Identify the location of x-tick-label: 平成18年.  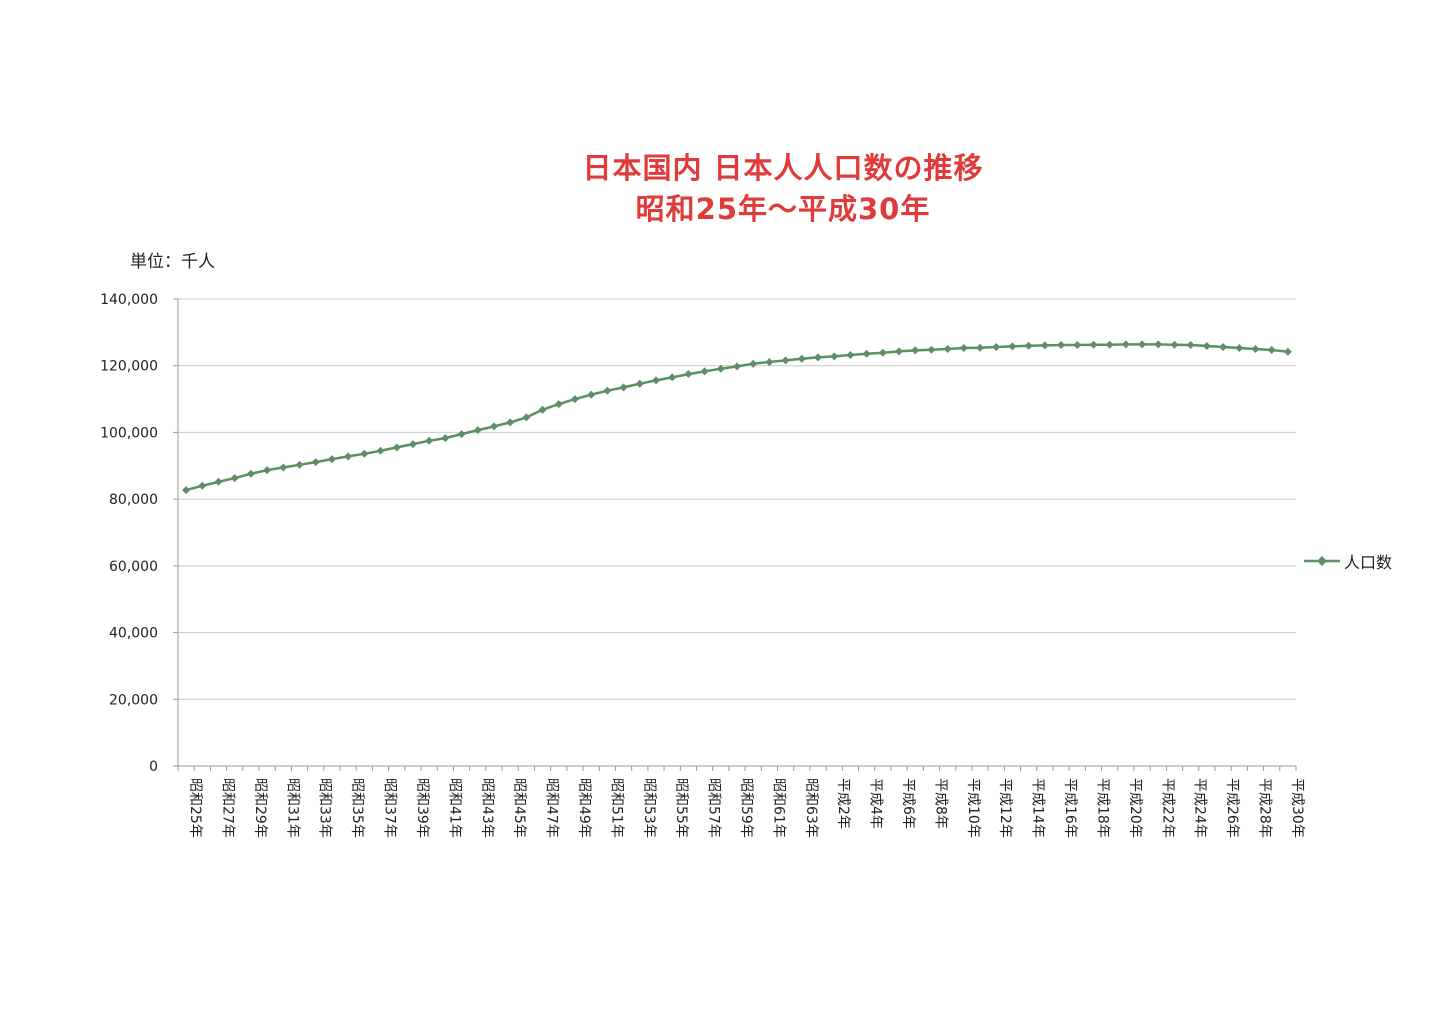
(1102, 808).